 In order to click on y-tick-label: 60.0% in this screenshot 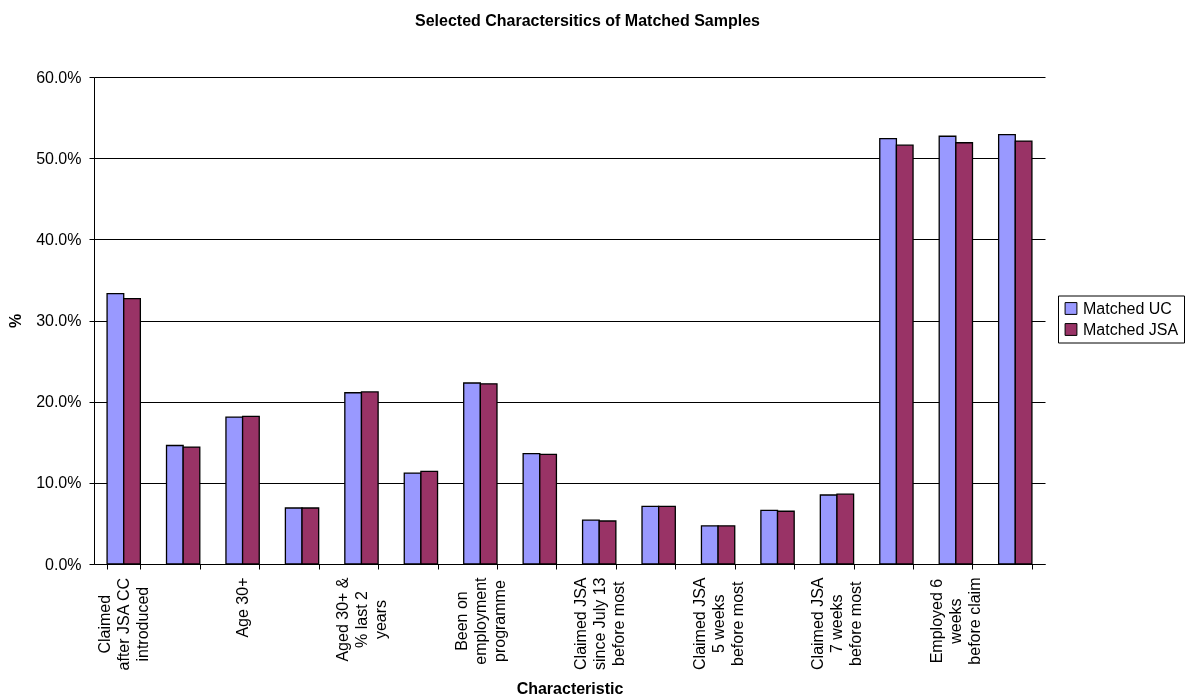, I will do `click(59, 77)`.